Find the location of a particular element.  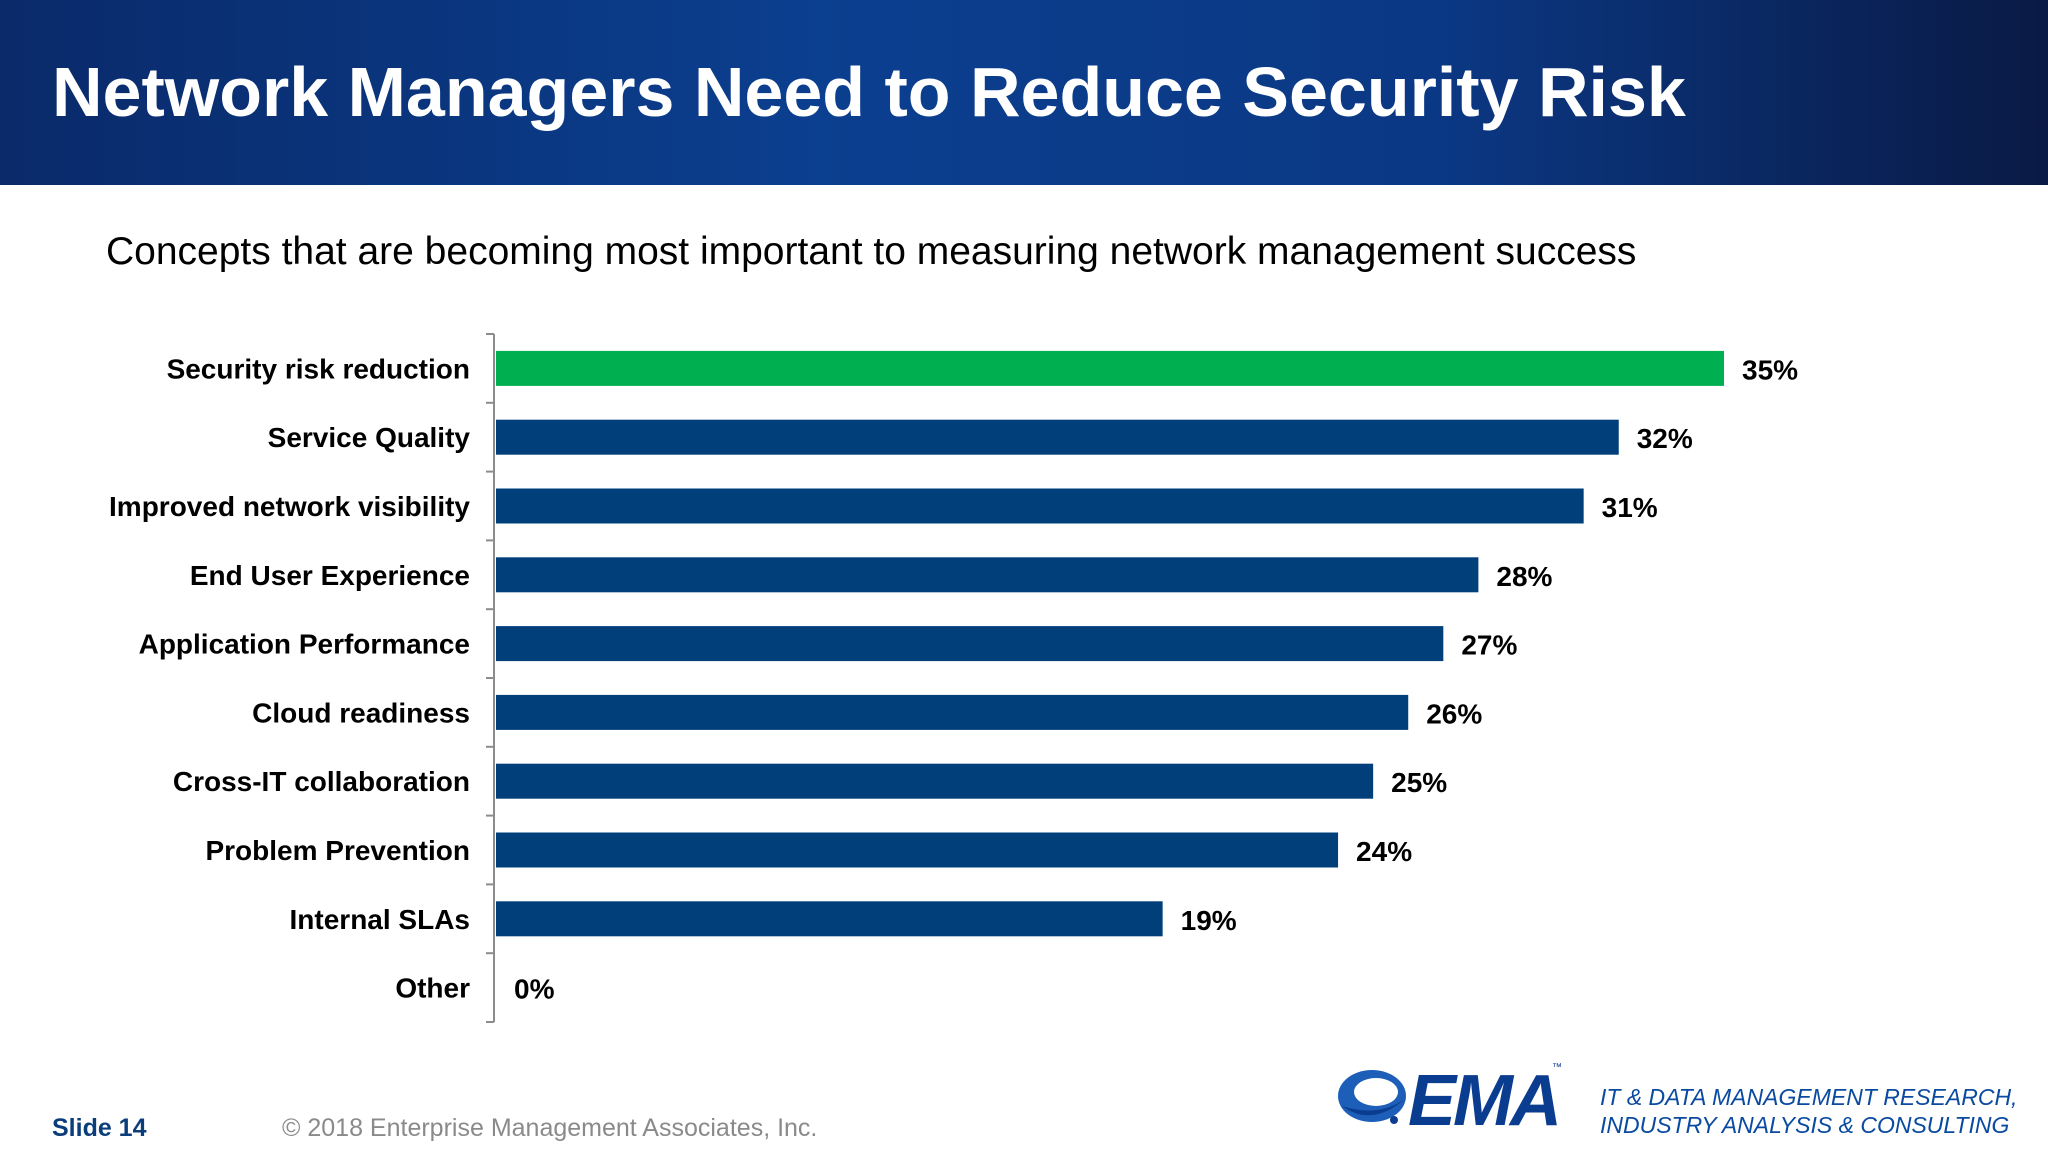

category-label: Other is located at coordinates (432, 988).